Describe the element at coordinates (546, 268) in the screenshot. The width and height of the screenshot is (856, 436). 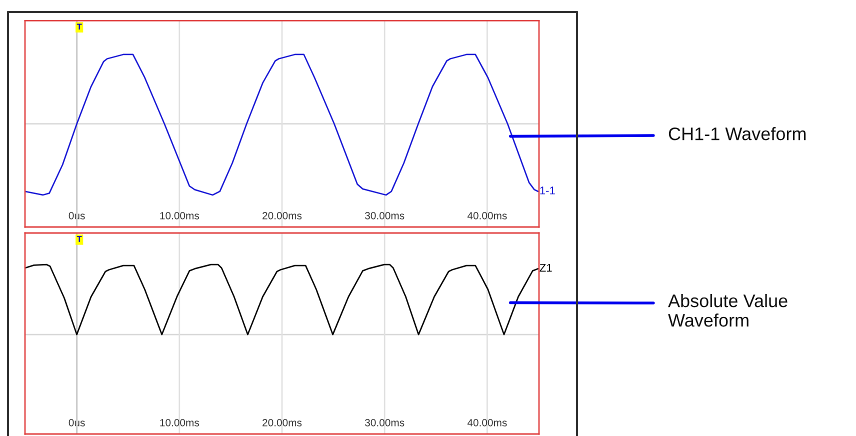
I see `series-label: Z1` at that location.